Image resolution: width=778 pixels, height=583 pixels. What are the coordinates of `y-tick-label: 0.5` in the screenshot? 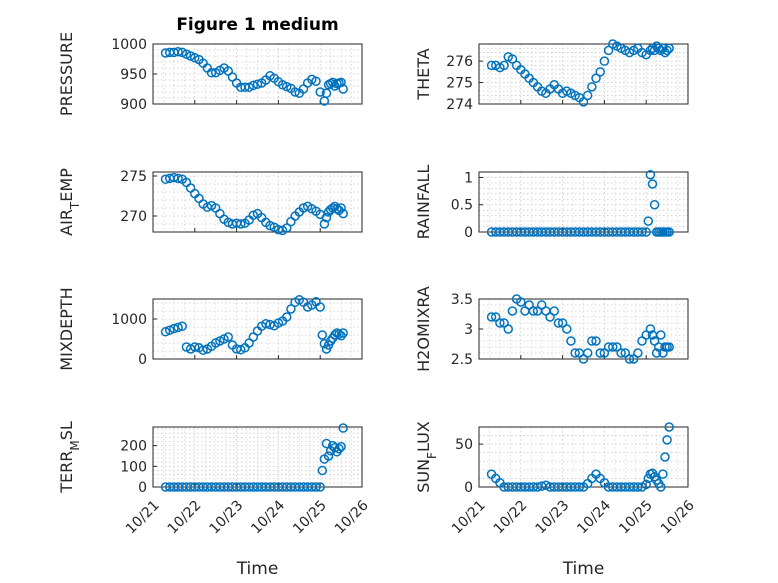 It's located at (462, 206).